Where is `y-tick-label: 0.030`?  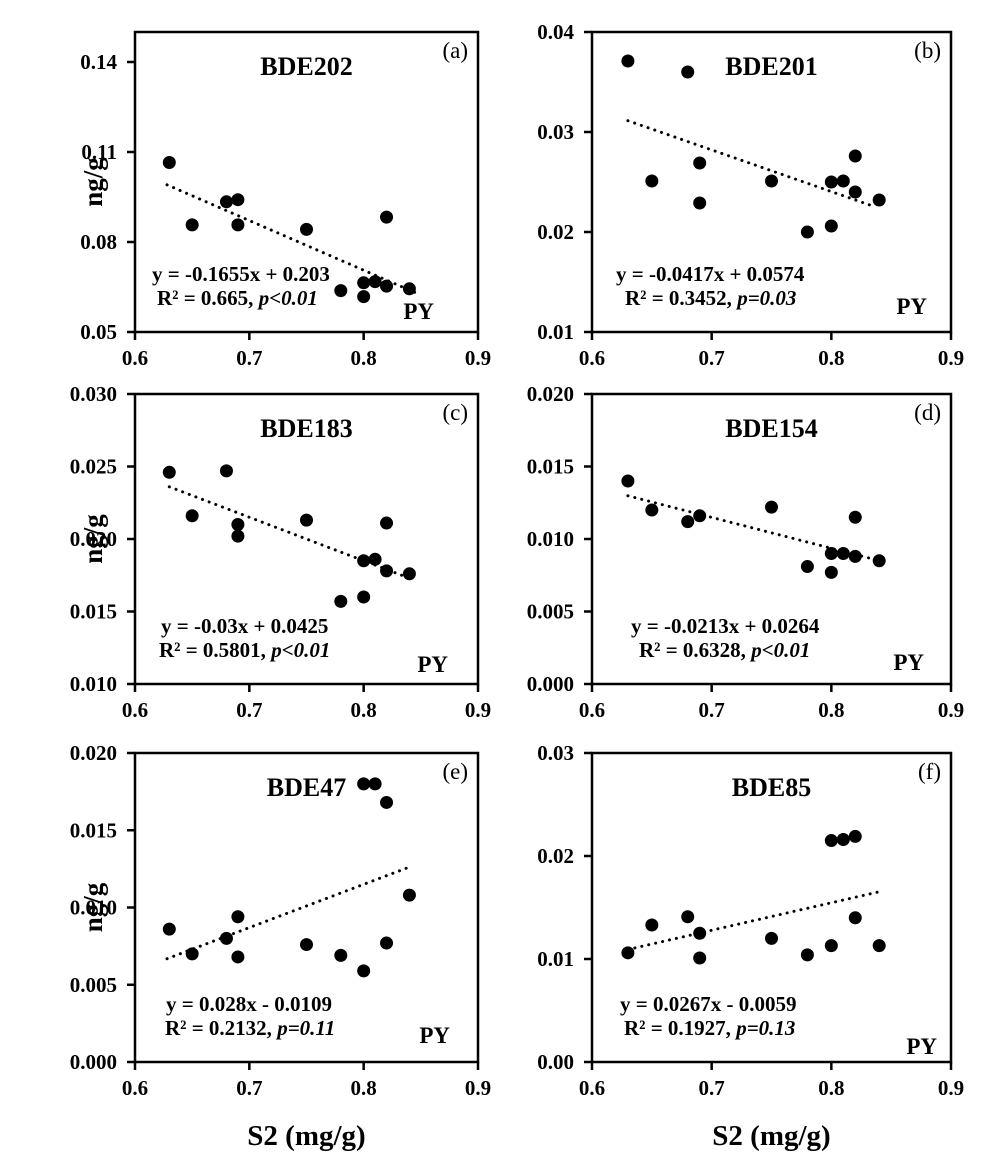 y-tick-label: 0.030 is located at coordinates (93, 394).